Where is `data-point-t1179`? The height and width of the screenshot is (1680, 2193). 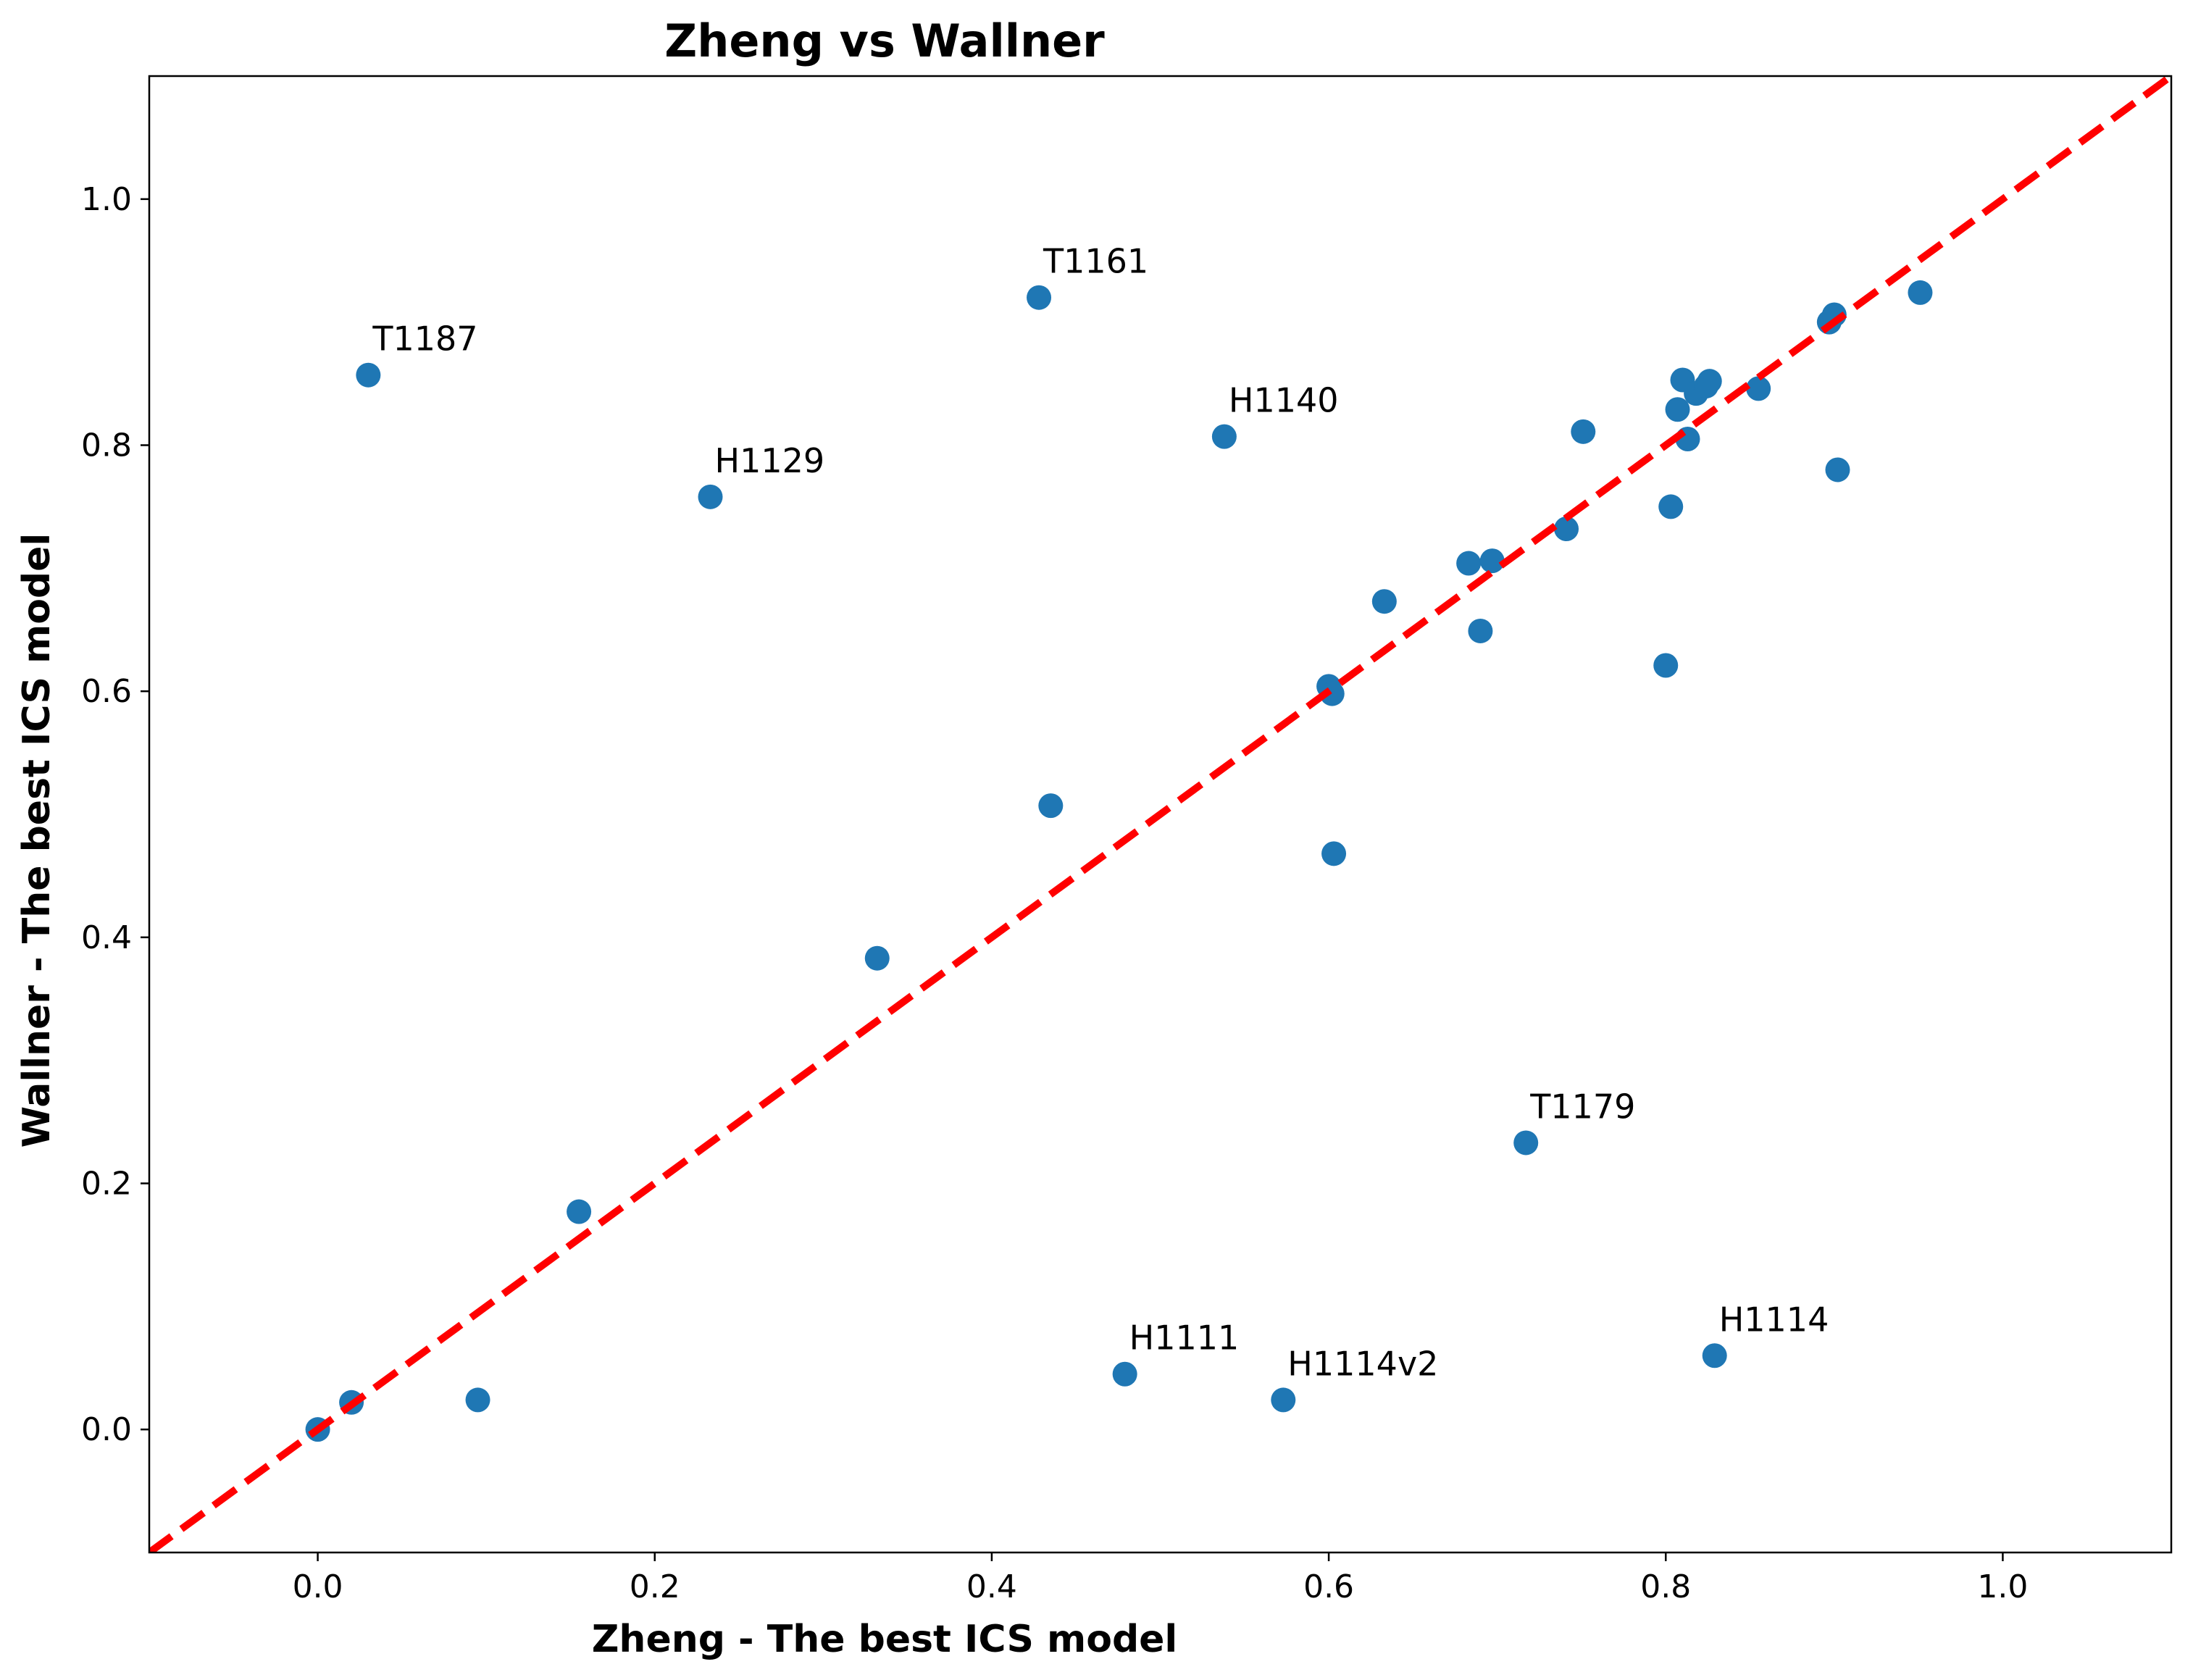 data-point-t1179 is located at coordinates (1526, 1142).